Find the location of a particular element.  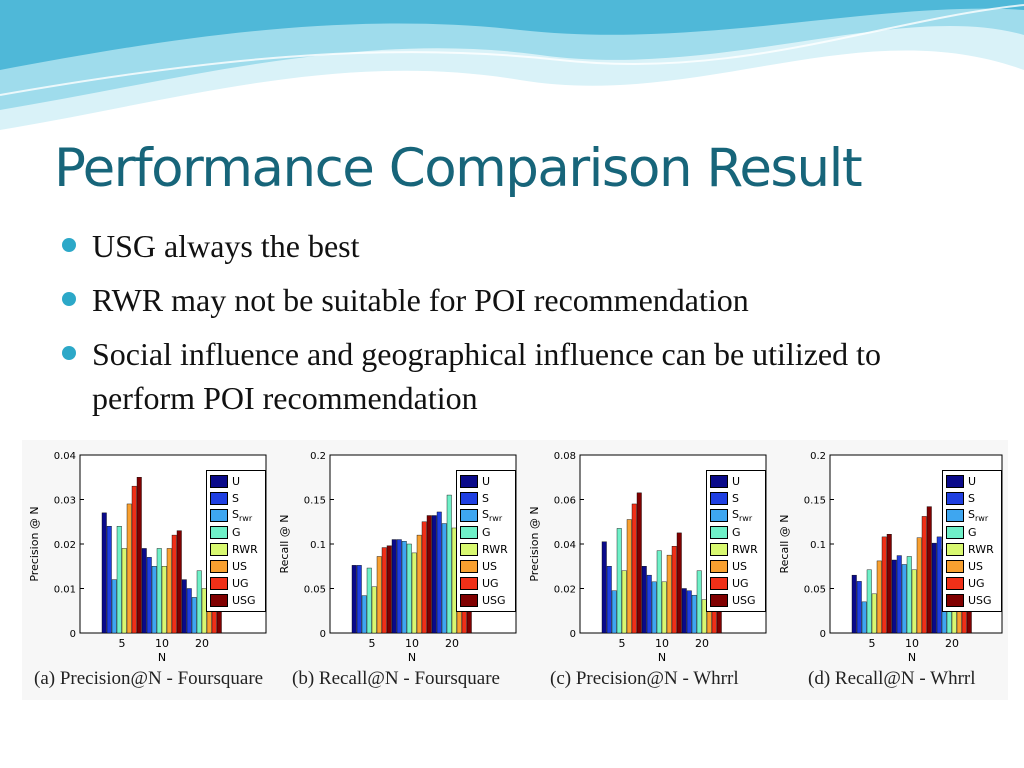

y-tick-label: 0.08 is located at coordinates (565, 456).